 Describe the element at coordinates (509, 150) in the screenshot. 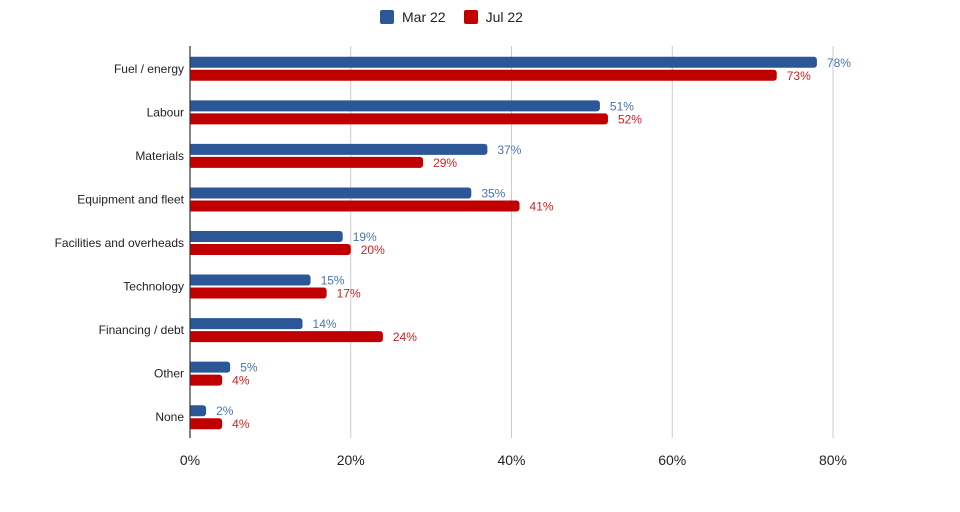

I see `data-label: 37%` at that location.